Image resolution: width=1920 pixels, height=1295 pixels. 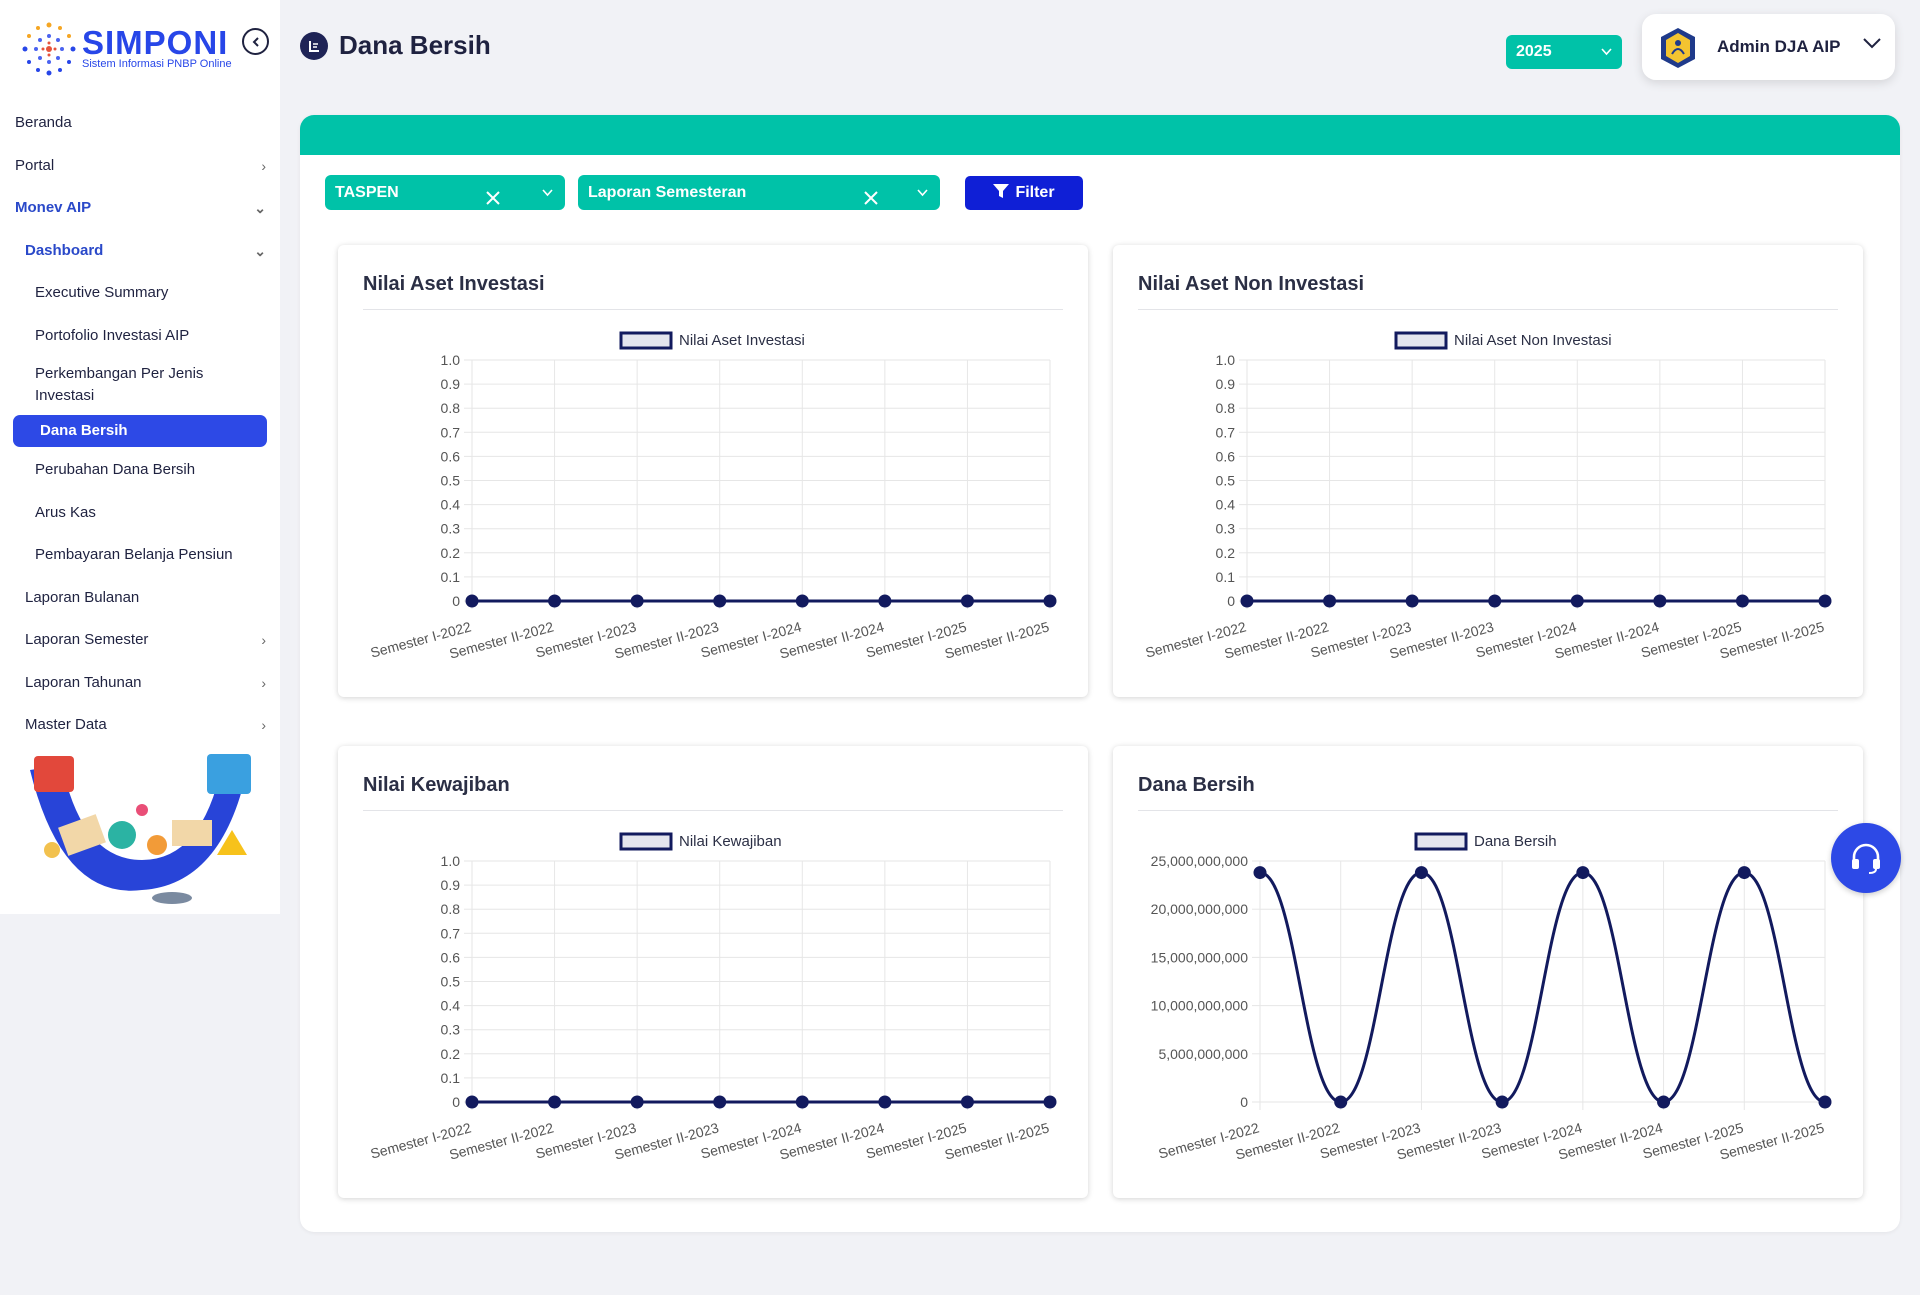 What do you see at coordinates (451, 1054) in the screenshot?
I see `y-tick-label: 0.2` at bounding box center [451, 1054].